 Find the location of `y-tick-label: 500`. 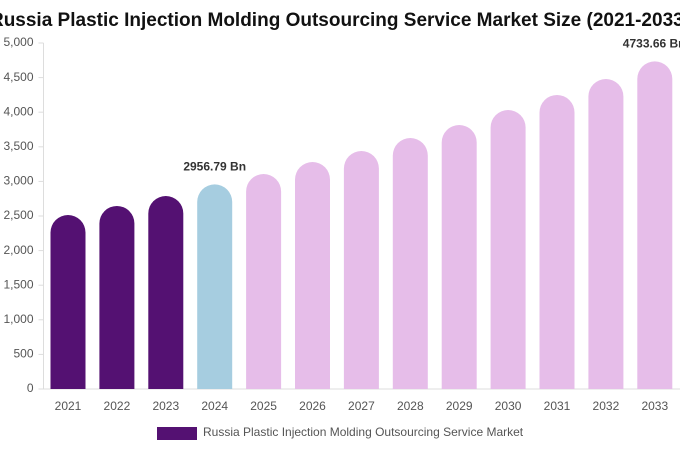

y-tick-label: 500 is located at coordinates (23, 354).